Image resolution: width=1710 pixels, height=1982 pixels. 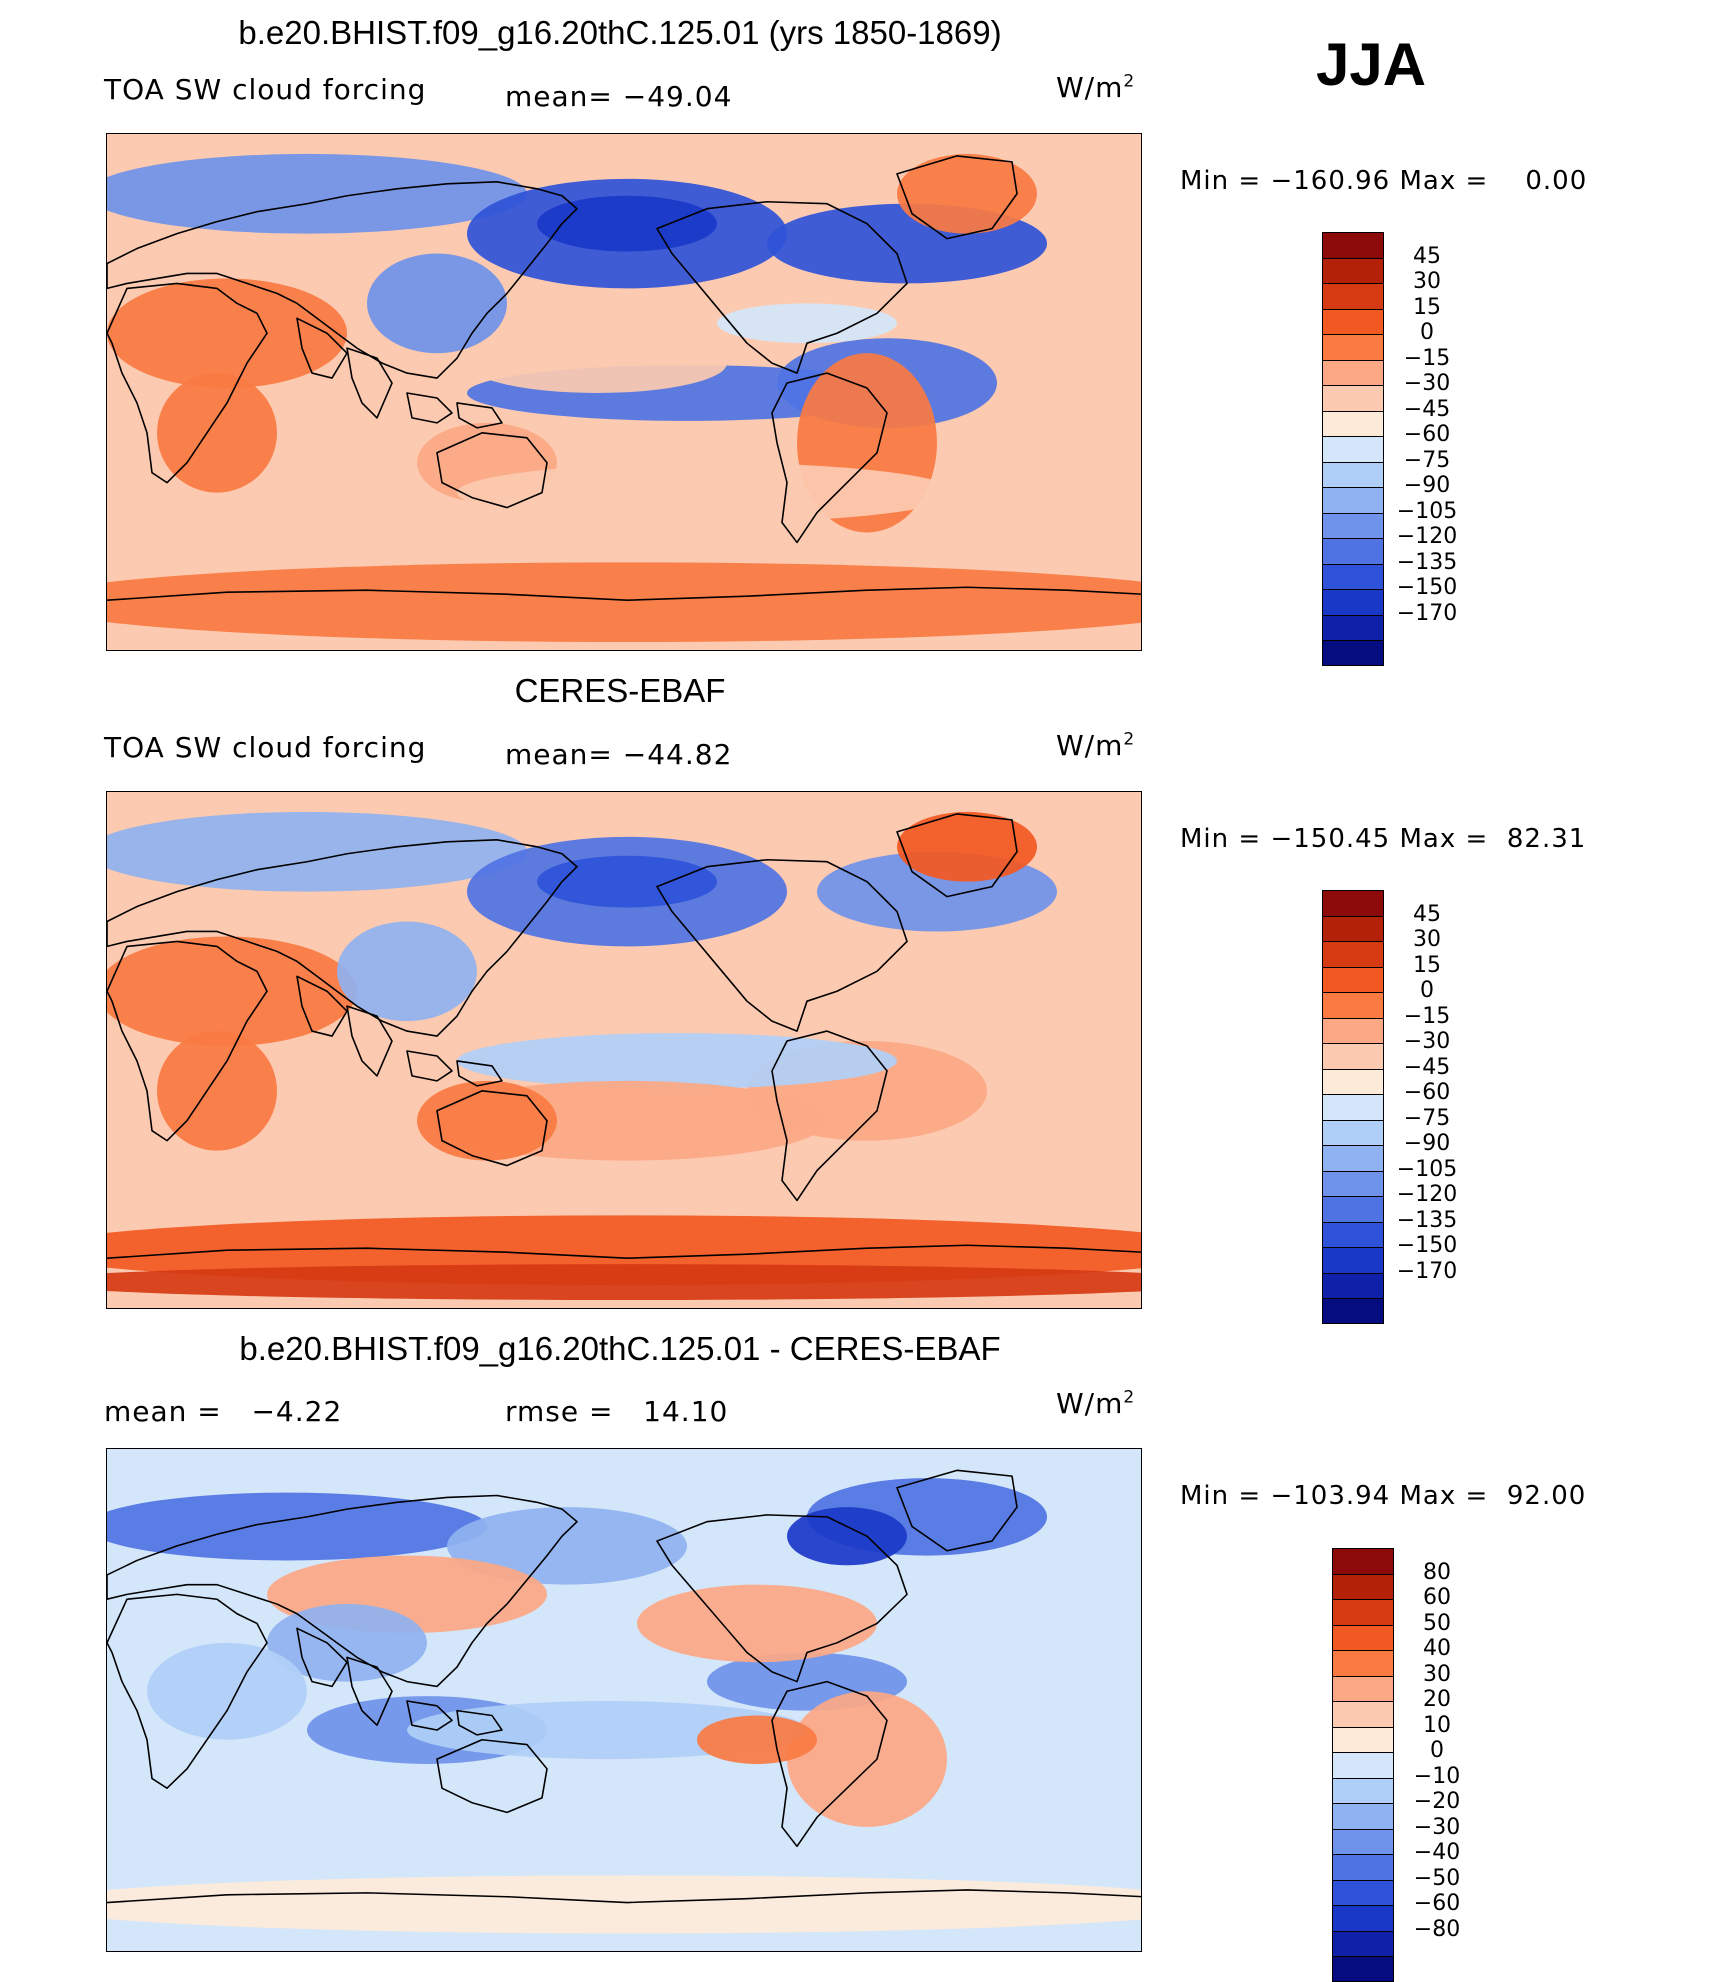 I want to click on colorbar-tick-label: 80, so click(x=1437, y=1572).